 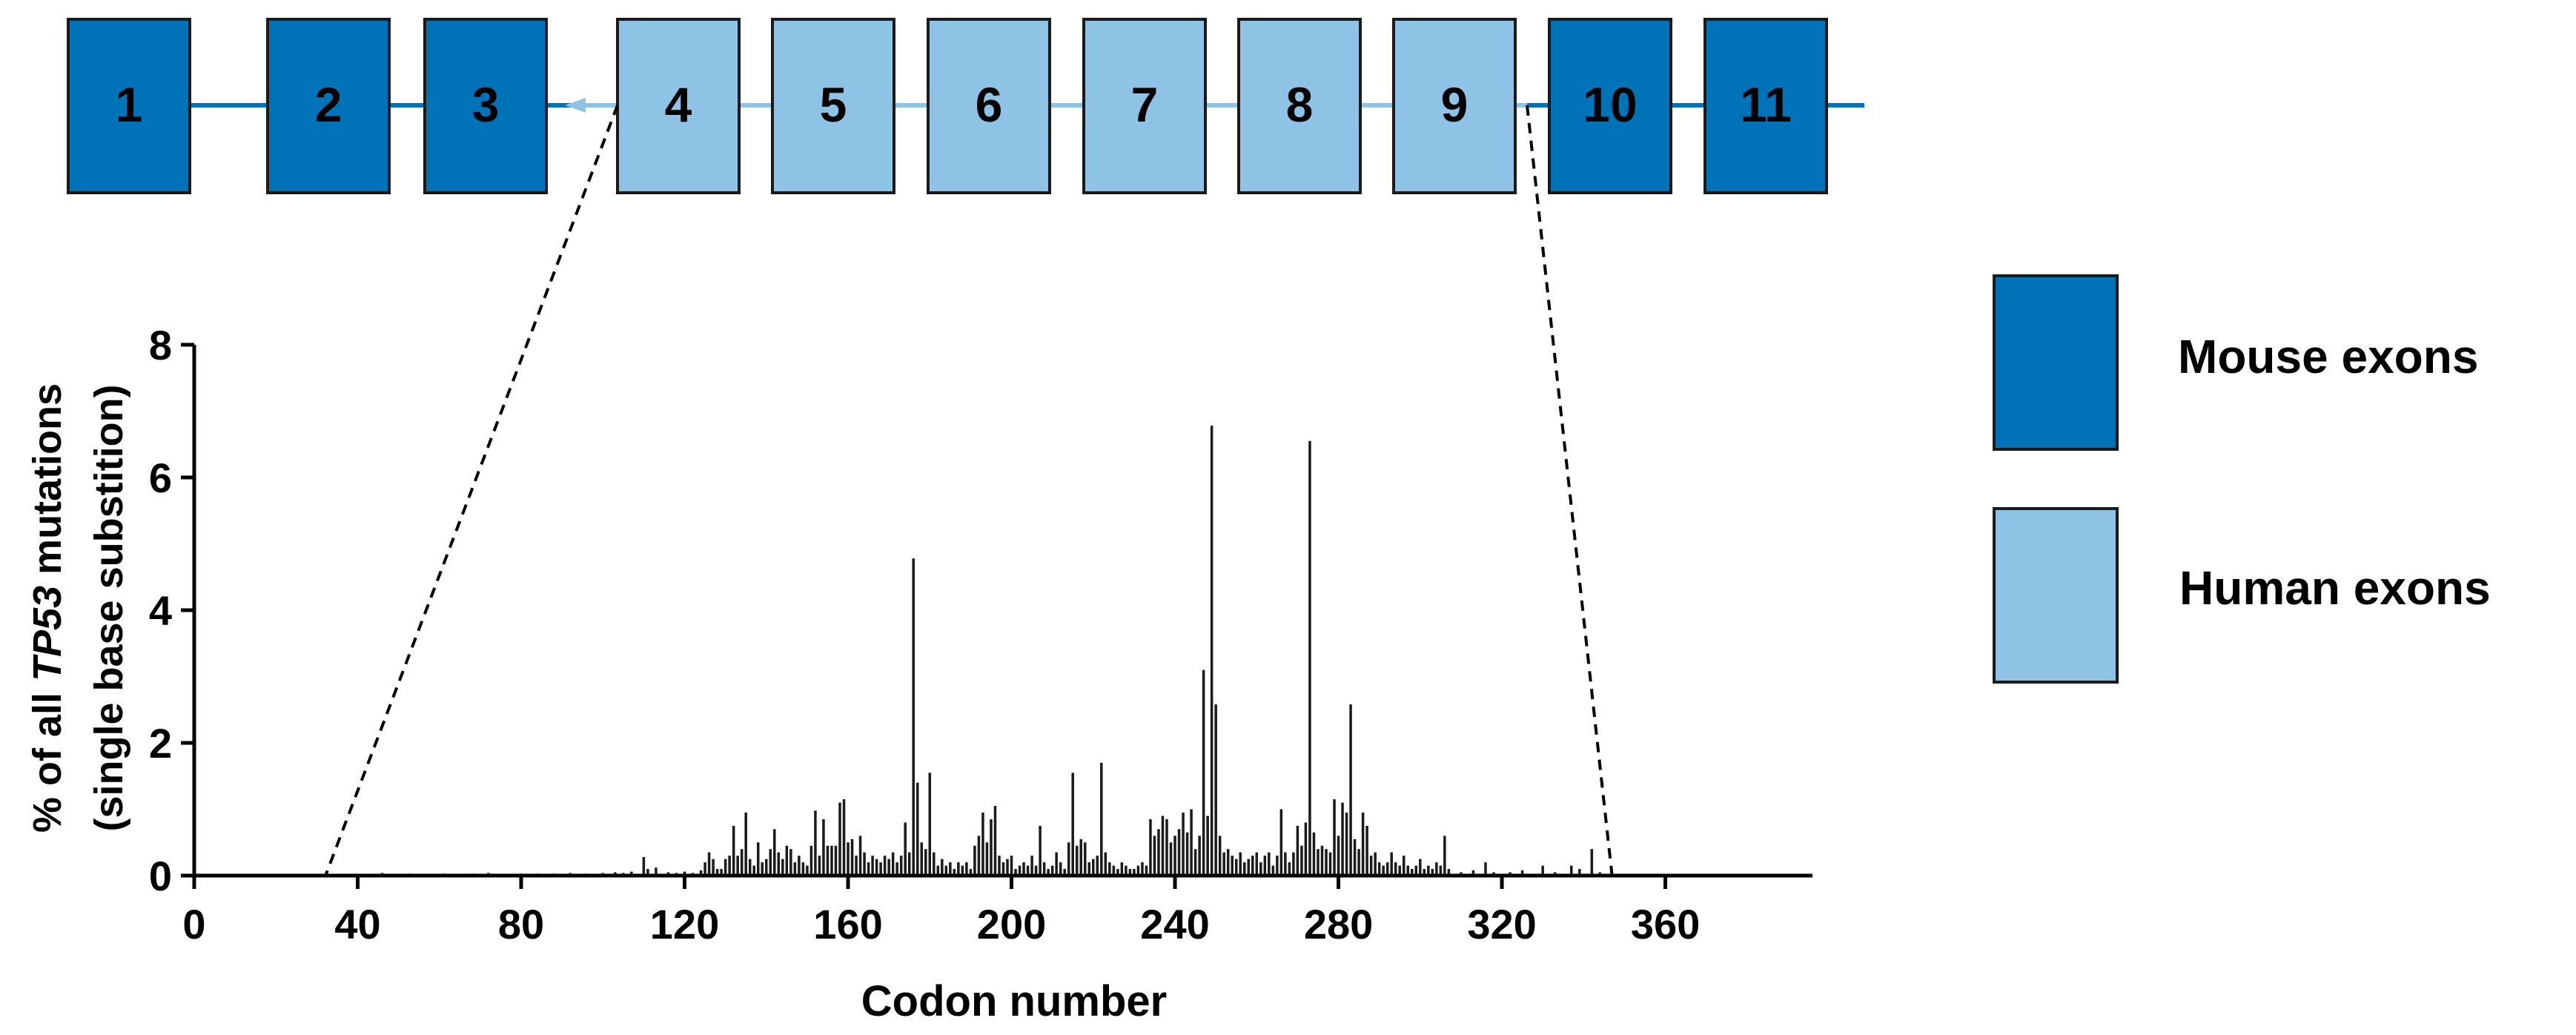 I want to click on zoom-line-right, so click(x=1570, y=491).